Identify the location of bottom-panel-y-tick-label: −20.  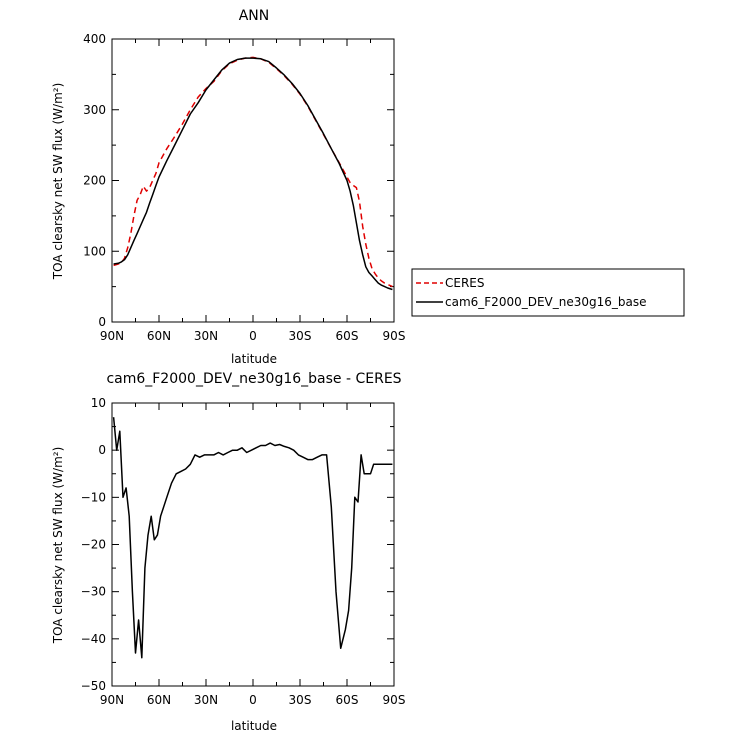
(93, 545).